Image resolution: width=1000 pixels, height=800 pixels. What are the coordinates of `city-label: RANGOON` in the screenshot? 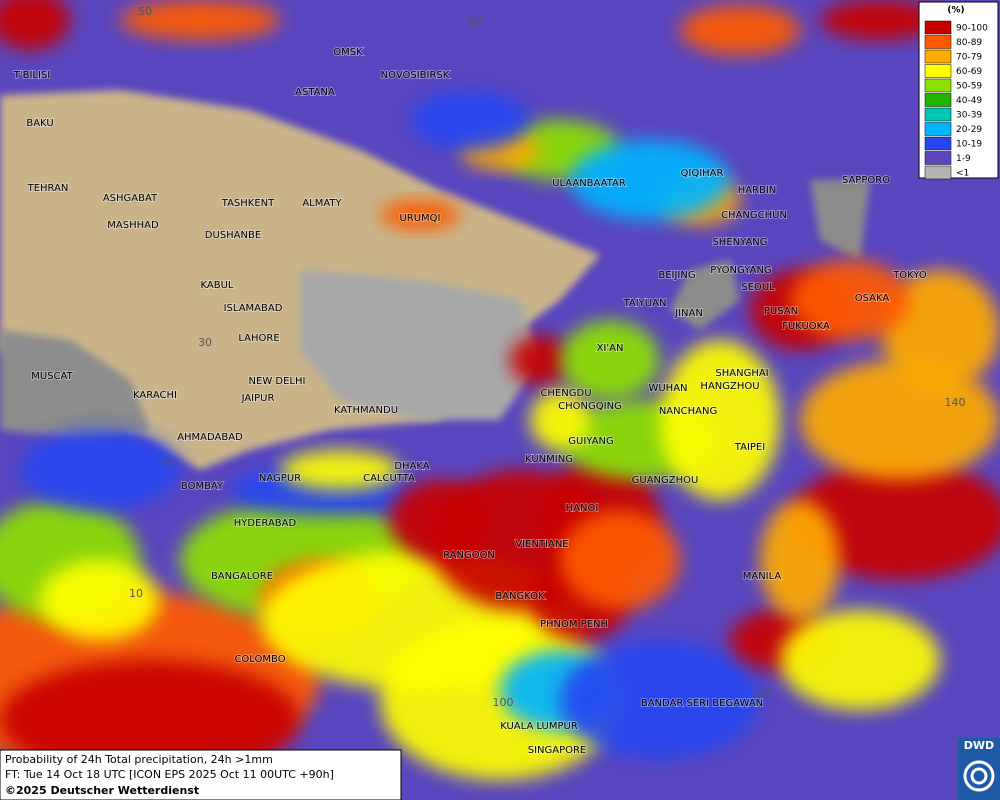 It's located at (469, 555).